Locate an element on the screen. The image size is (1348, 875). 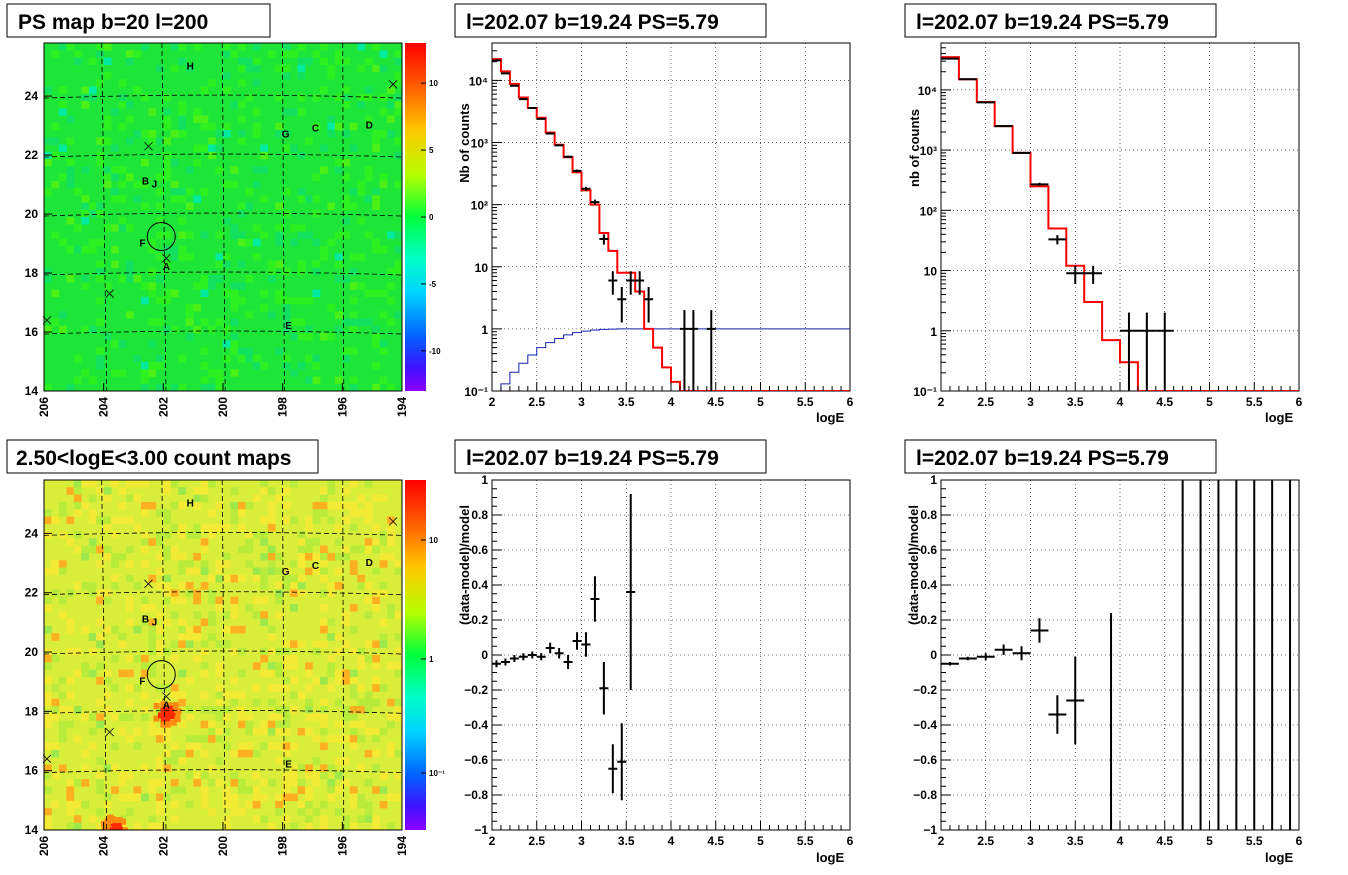
grid-line-longitude is located at coordinates (283, 217).